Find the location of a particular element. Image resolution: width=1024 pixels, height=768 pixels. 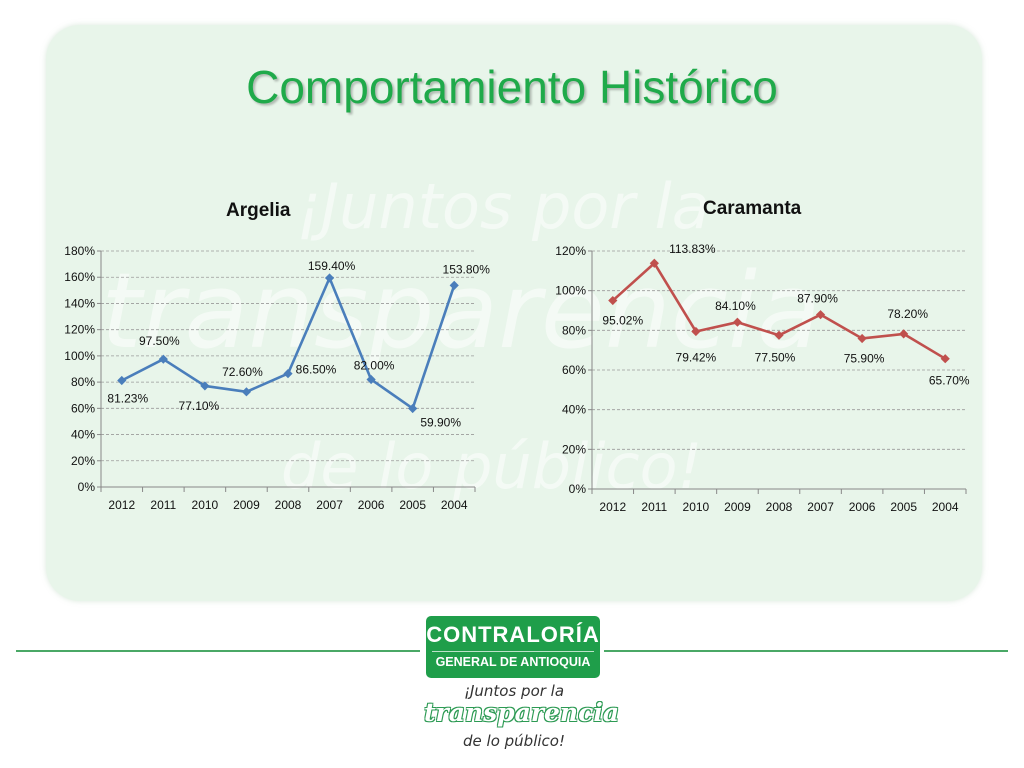

data-label: 65.70% is located at coordinates (949, 381).